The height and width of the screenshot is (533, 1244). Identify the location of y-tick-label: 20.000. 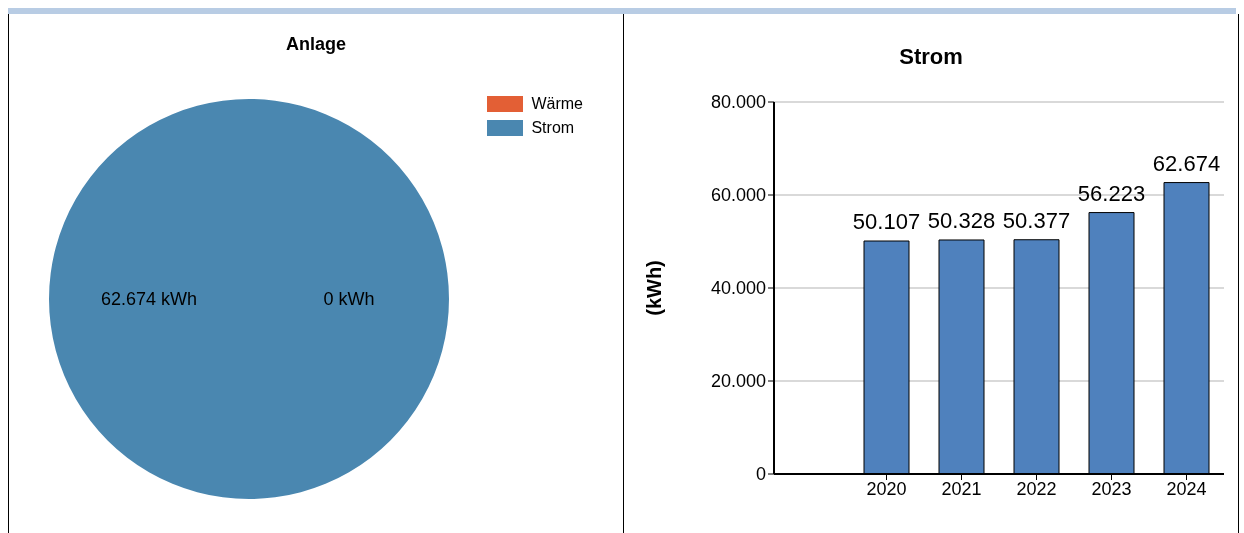
(738, 381).